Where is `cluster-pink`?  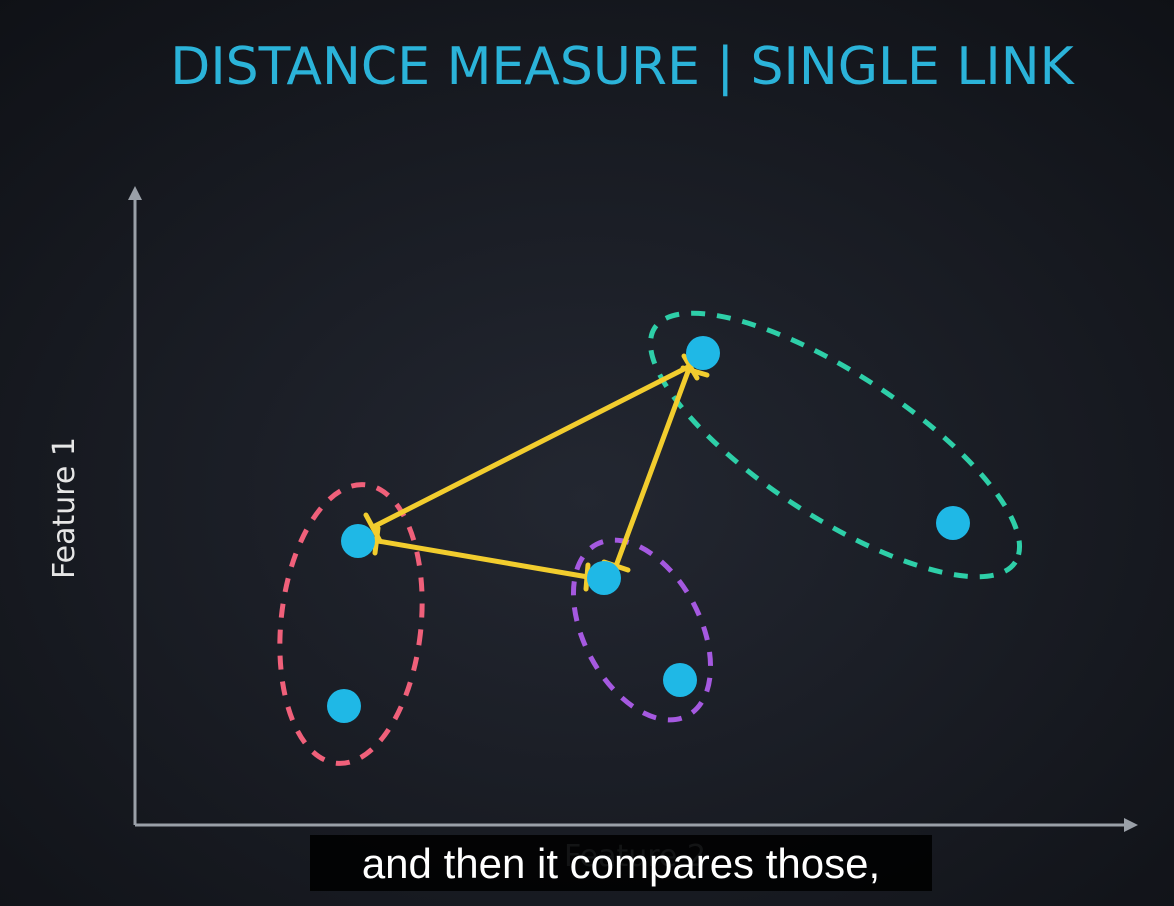
cluster-pink is located at coordinates (351, 624).